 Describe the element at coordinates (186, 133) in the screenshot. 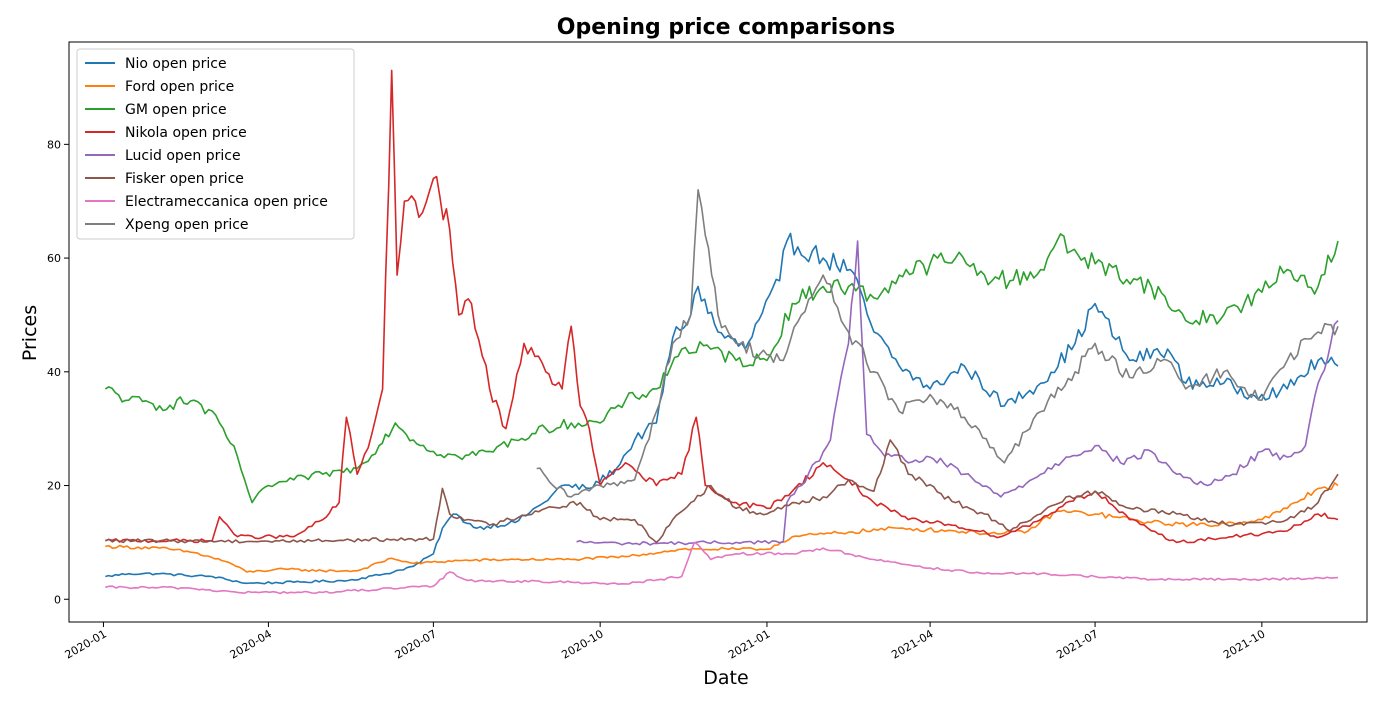

I see `legend-label-nikola-open-price: Nikola open price` at that location.